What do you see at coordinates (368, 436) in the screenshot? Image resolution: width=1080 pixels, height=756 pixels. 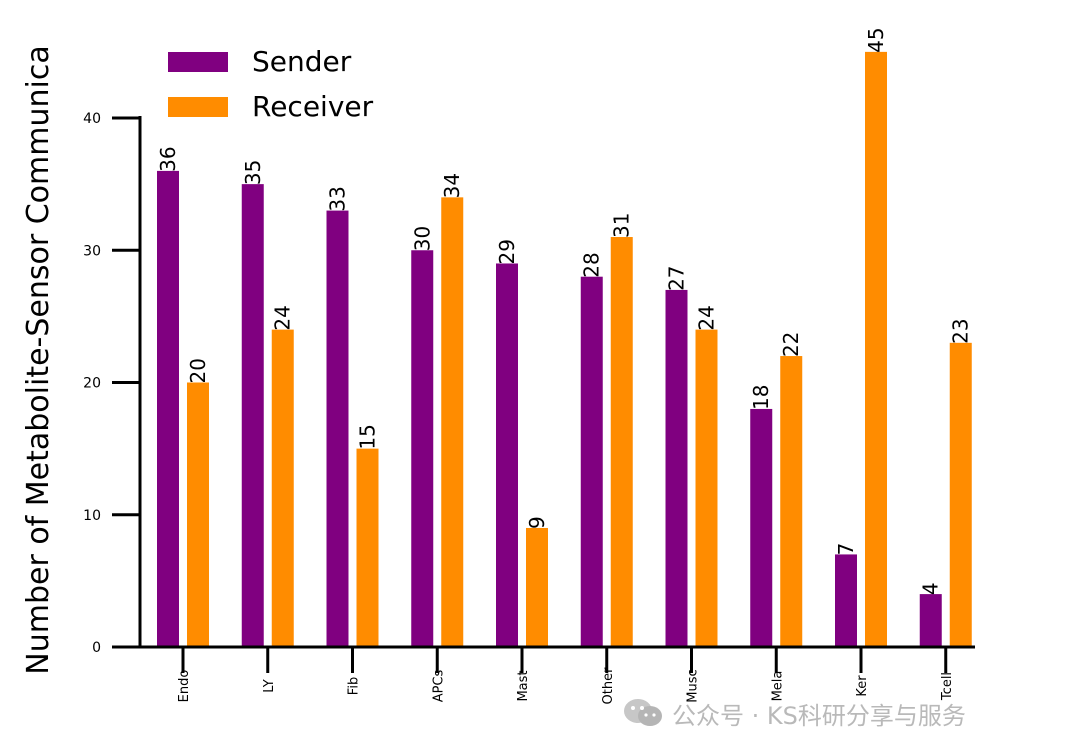 I see `value-label-receiver-fib: 15` at bounding box center [368, 436].